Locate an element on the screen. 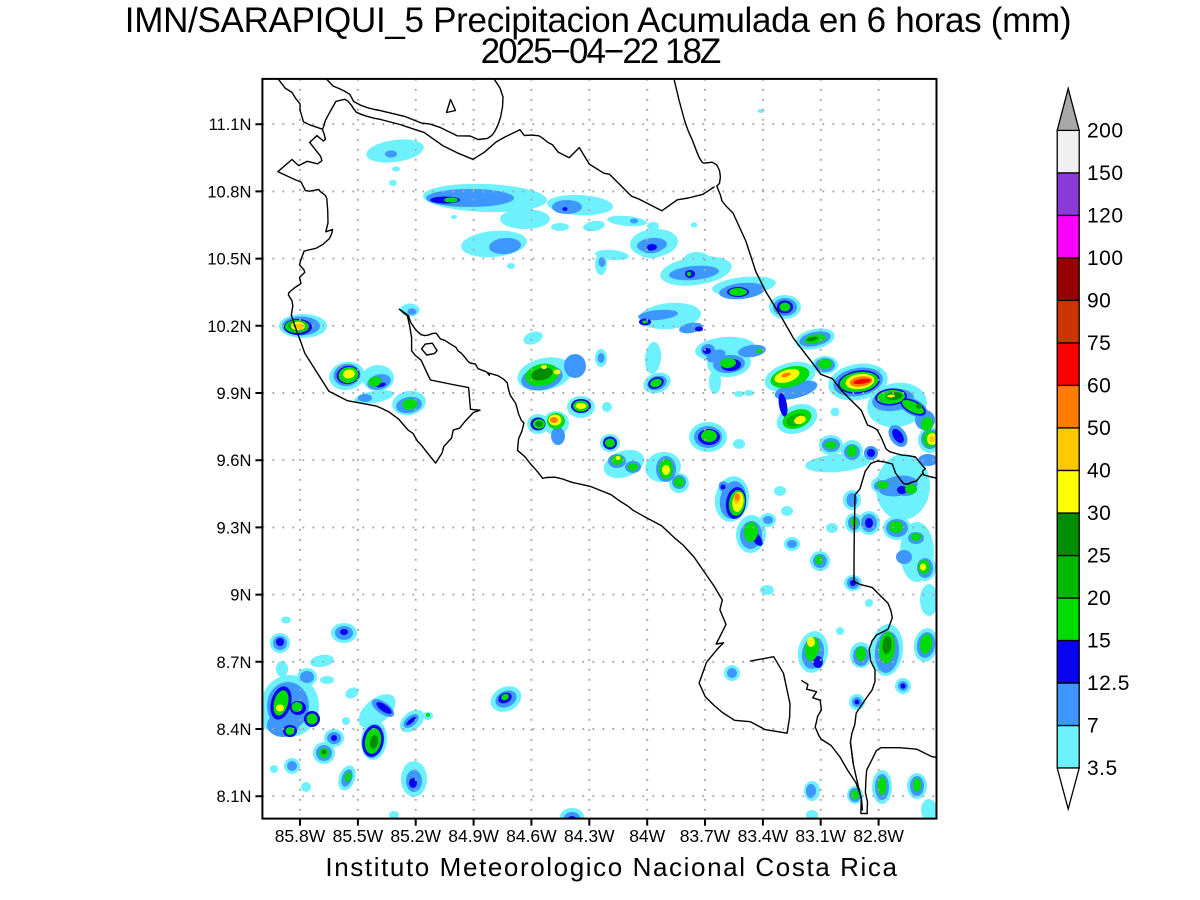 This screenshot has height=900, width=1200. svg-text: 3.5 is located at coordinates (1102, 768).